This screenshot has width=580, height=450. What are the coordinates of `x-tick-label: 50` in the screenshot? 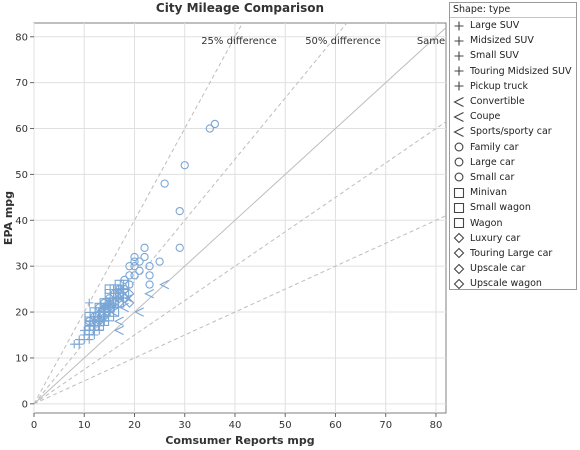 It's located at (285, 425).